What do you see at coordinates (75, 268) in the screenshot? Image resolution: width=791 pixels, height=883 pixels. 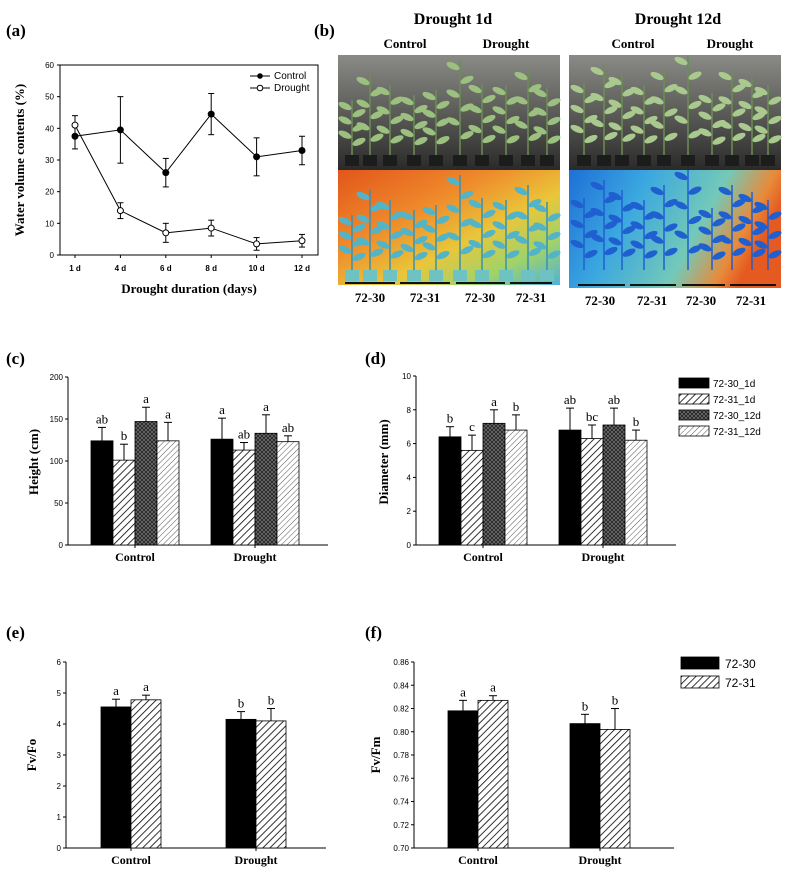 I see `xtick-label-a: 1 d` at bounding box center [75, 268].